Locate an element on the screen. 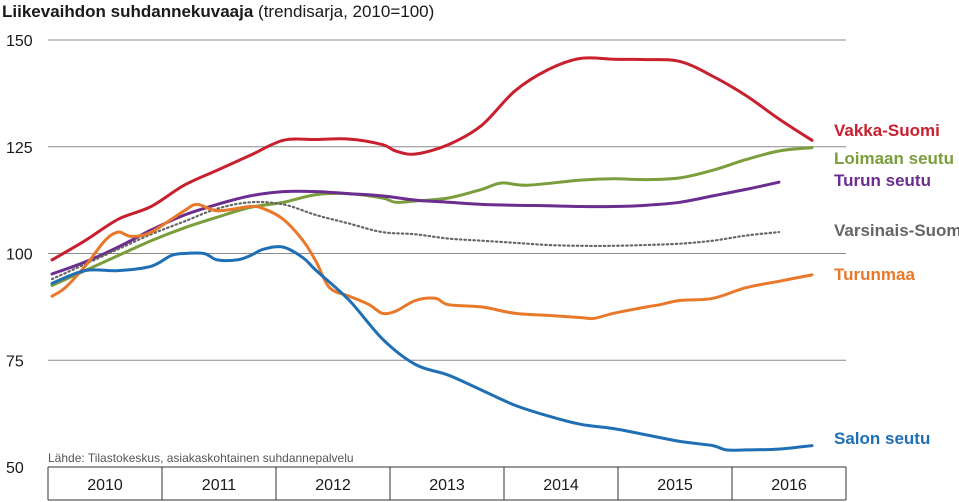 Image resolution: width=959 pixels, height=502 pixels. series-label-salon-seutu: Salon seutu is located at coordinates (882, 438).